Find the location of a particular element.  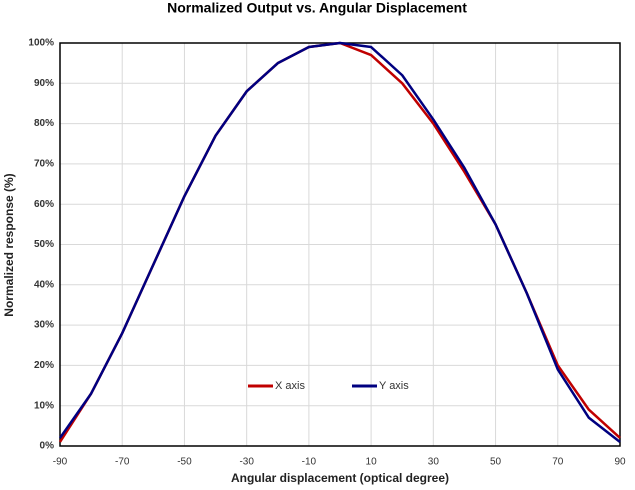

y-tick-label: 40% is located at coordinates (44, 284).